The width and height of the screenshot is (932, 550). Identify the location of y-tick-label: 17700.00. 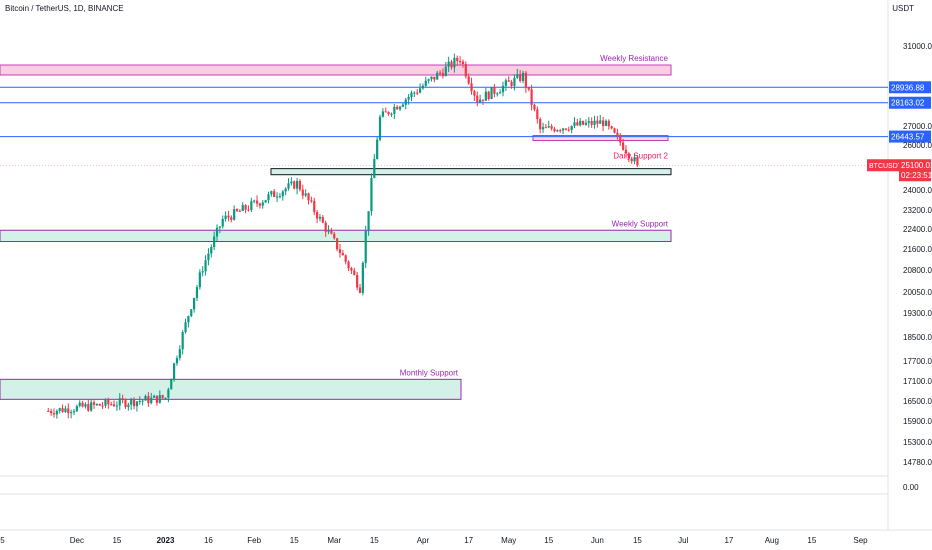
(917, 361).